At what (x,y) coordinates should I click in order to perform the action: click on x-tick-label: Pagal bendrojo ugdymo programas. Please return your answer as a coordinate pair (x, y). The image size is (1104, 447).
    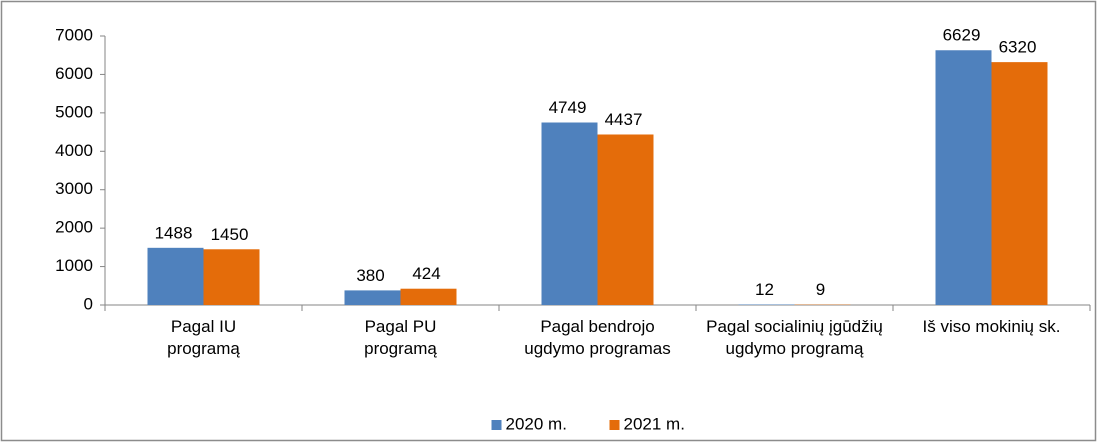
    Looking at the image, I should click on (597, 337).